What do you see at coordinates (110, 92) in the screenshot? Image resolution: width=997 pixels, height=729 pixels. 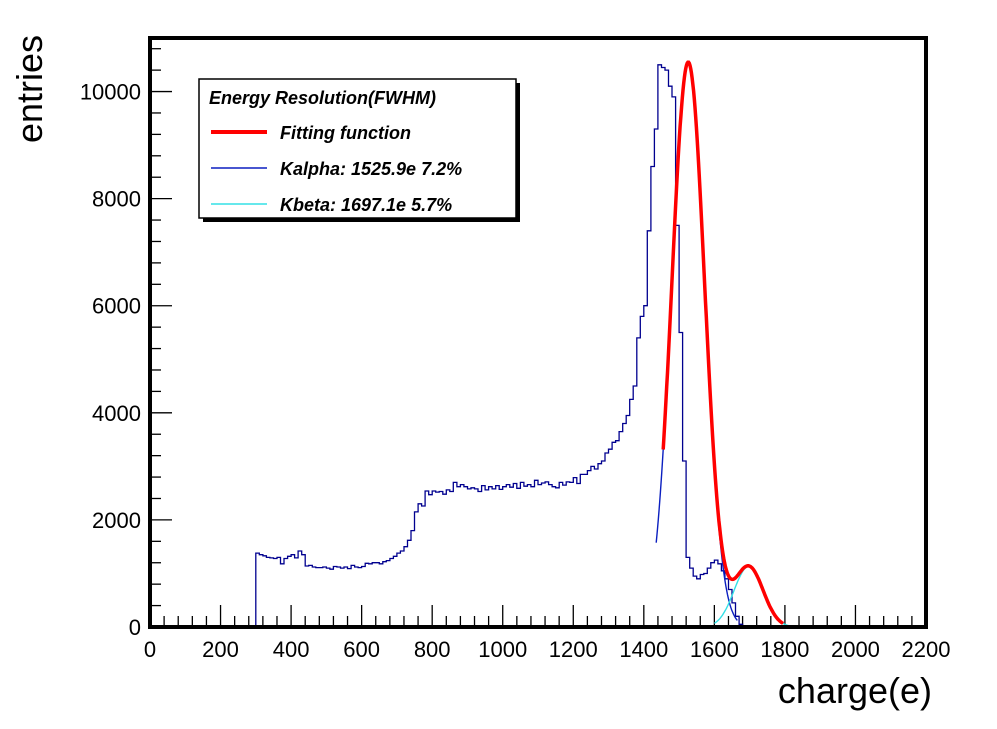 I see `y-tick-label: 10000` at bounding box center [110, 92].